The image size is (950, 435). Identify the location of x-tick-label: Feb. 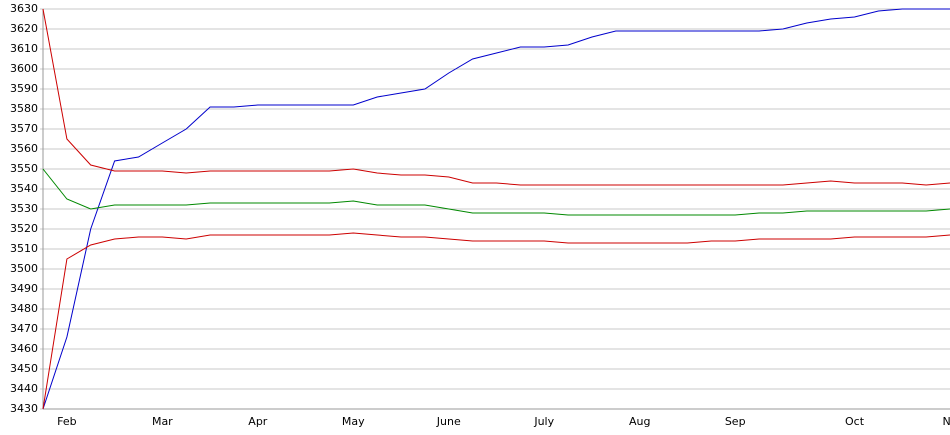
(66, 421).